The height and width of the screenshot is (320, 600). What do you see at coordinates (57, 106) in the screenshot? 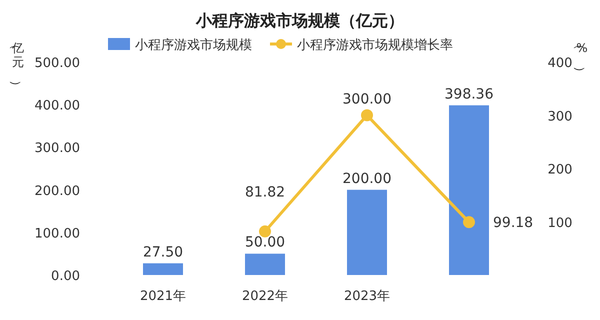
I see `y-tick-label: 400.00` at bounding box center [57, 106].